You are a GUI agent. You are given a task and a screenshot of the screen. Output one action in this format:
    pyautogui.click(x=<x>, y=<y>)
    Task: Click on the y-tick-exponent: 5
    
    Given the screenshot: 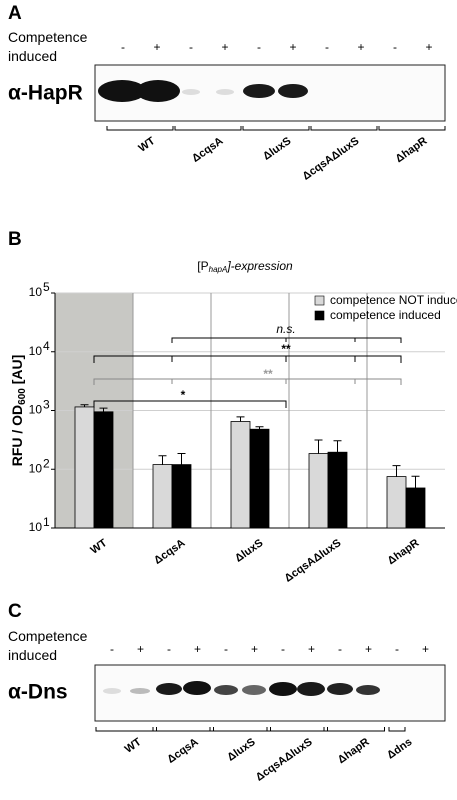 What is the action you would take?
    pyautogui.click(x=46, y=287)
    